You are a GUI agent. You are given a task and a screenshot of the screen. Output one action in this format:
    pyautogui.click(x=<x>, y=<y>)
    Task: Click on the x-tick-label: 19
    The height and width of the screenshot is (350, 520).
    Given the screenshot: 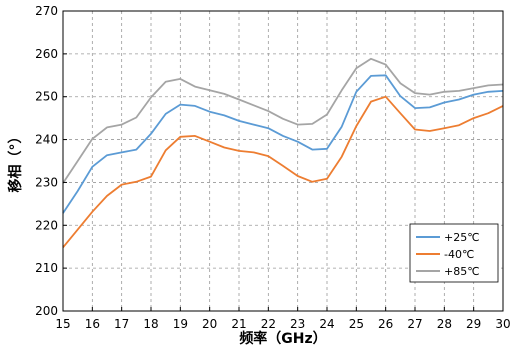 What is the action you would take?
    pyautogui.click(x=180, y=324)
    